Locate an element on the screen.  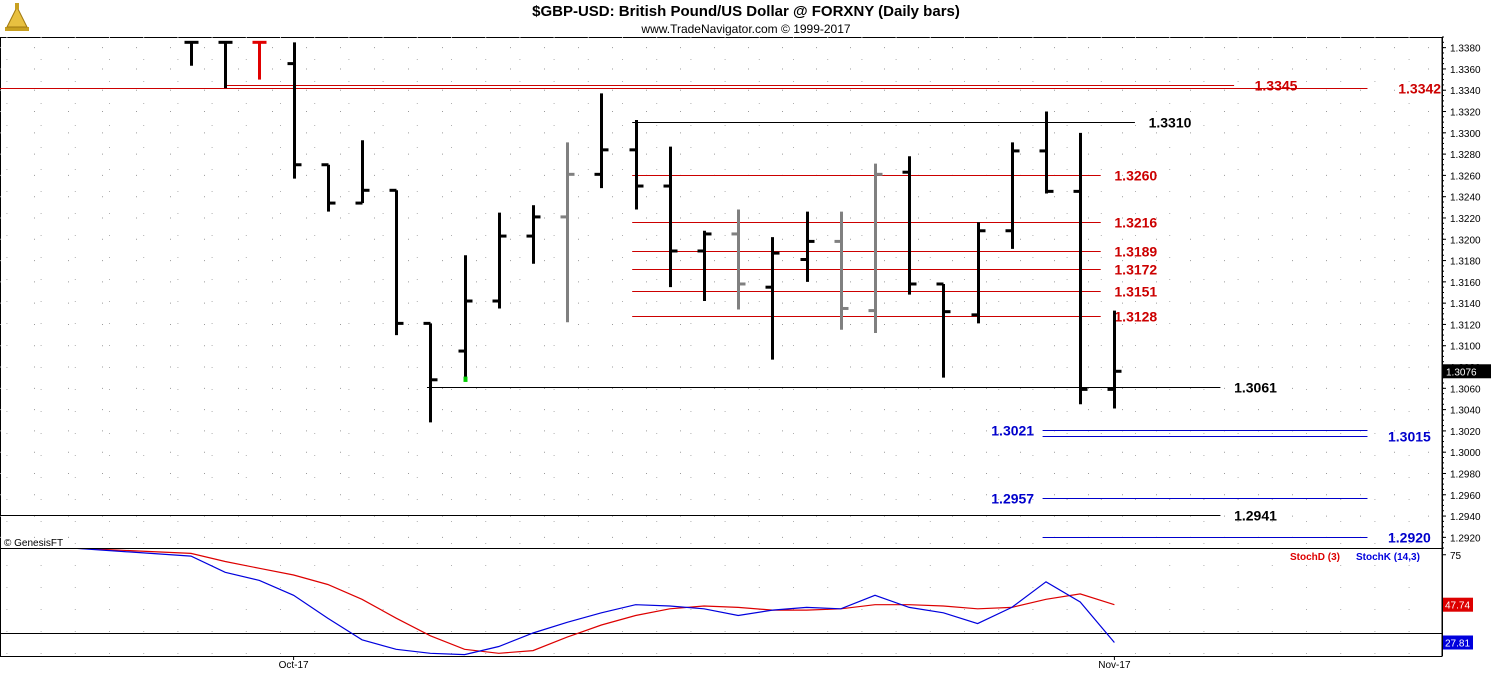
level-label-1-3015: 1.3015 is located at coordinates (1409, 437).